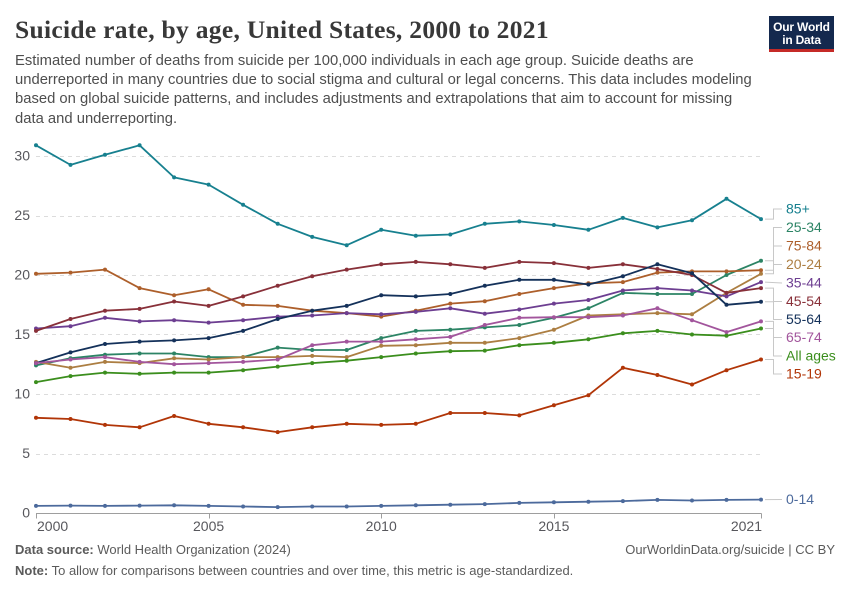 The image size is (850, 600). I want to click on svg-text: 35-44, so click(804, 283).